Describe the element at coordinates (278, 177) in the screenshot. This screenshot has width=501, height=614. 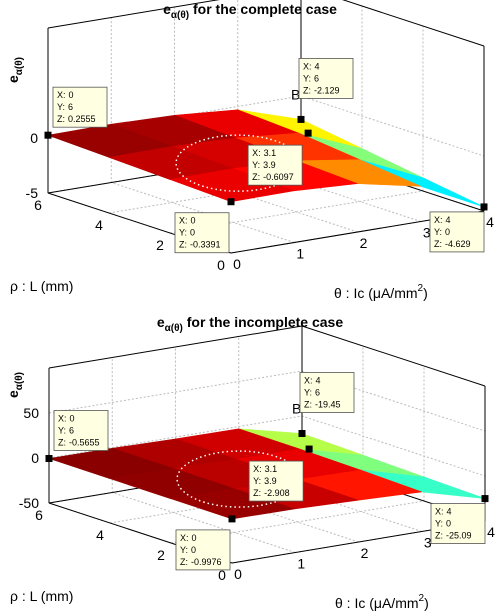
I see `datatip-value: -0.6097` at that location.